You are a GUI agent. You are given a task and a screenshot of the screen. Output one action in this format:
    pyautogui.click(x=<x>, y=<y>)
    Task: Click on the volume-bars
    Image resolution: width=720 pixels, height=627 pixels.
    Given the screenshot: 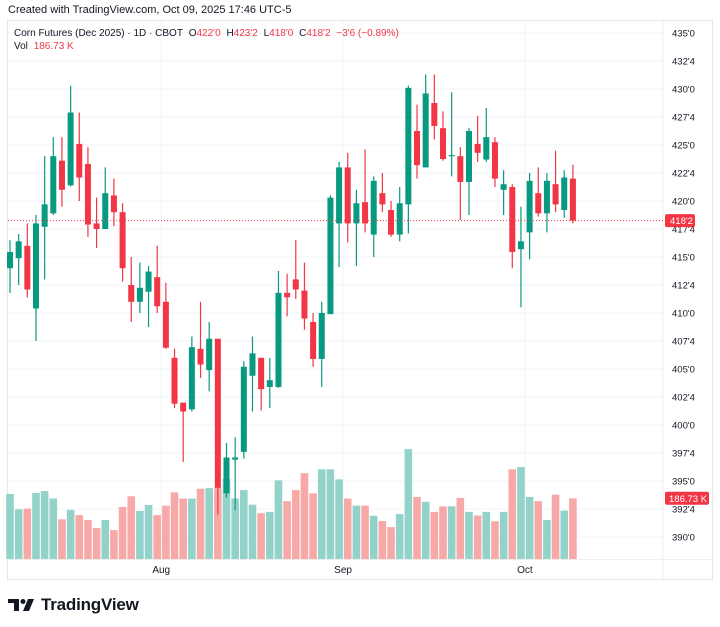 What is the action you would take?
    pyautogui.click(x=291, y=504)
    